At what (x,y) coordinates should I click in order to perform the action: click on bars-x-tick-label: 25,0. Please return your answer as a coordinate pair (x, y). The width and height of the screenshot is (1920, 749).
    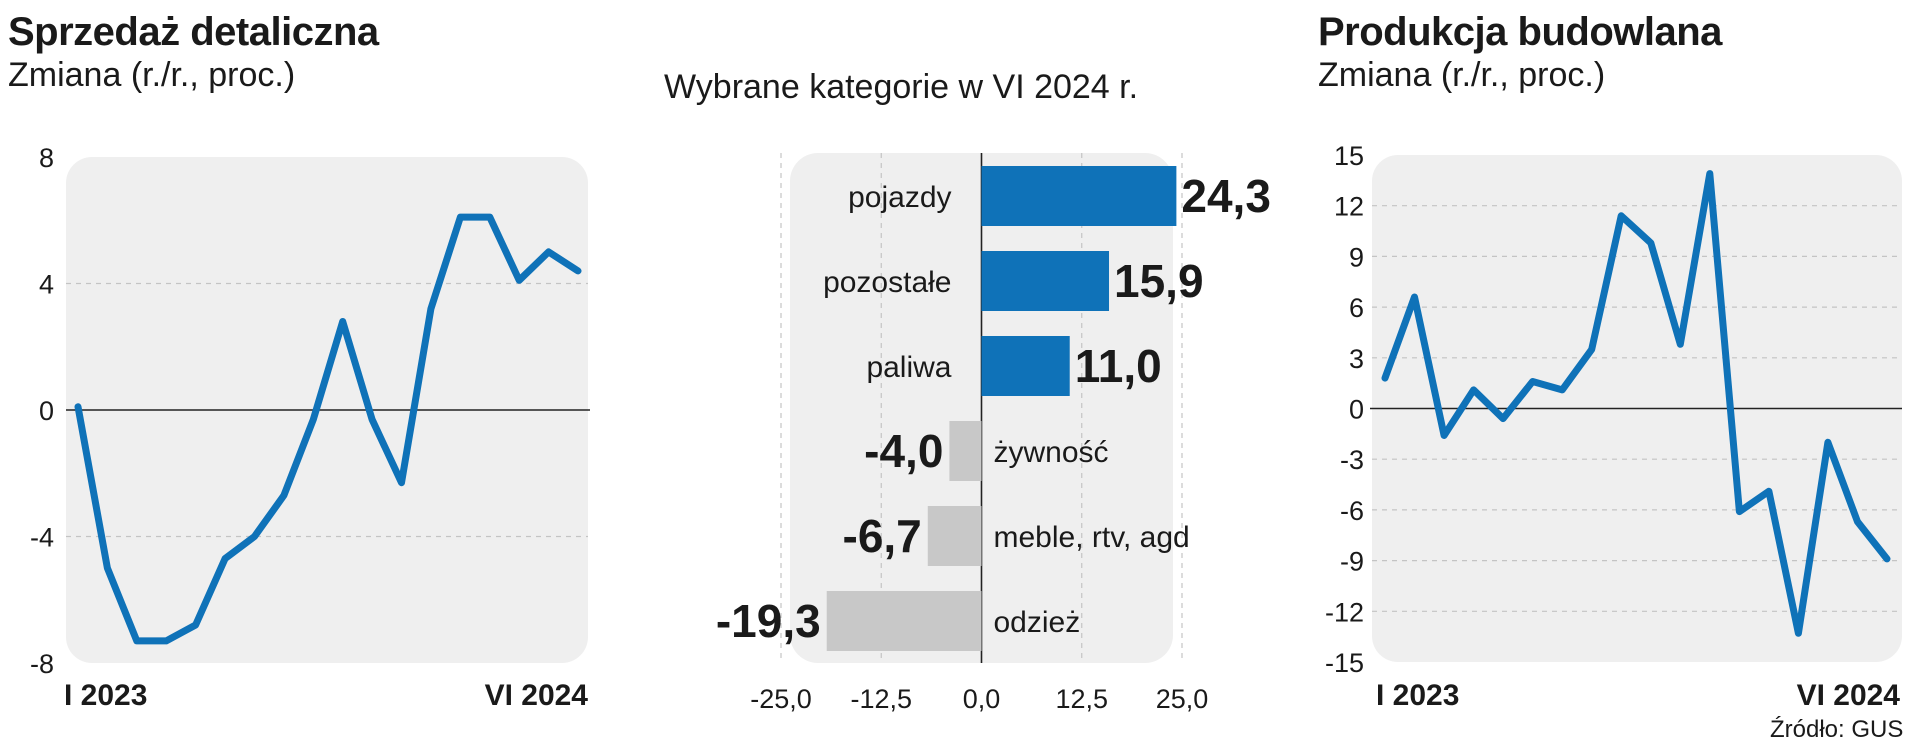
    Looking at the image, I should click on (1182, 699).